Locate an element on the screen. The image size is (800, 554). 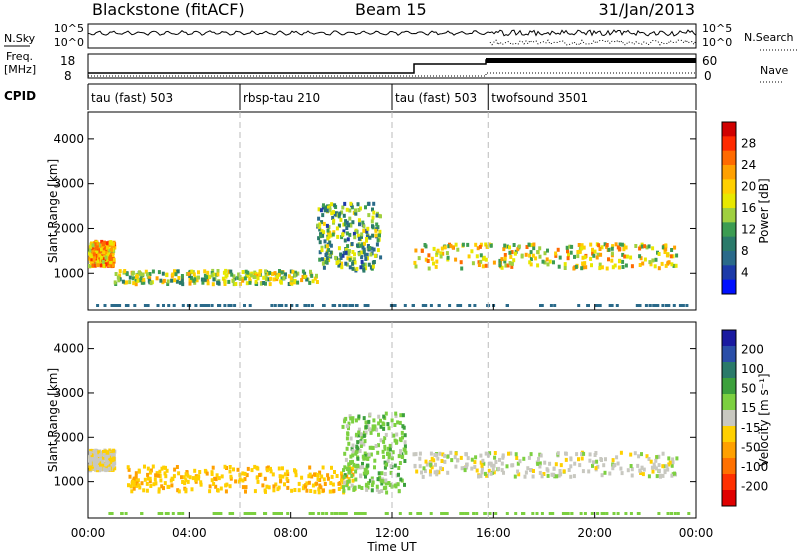
noise-right-label: N.Search is located at coordinates (769, 37).